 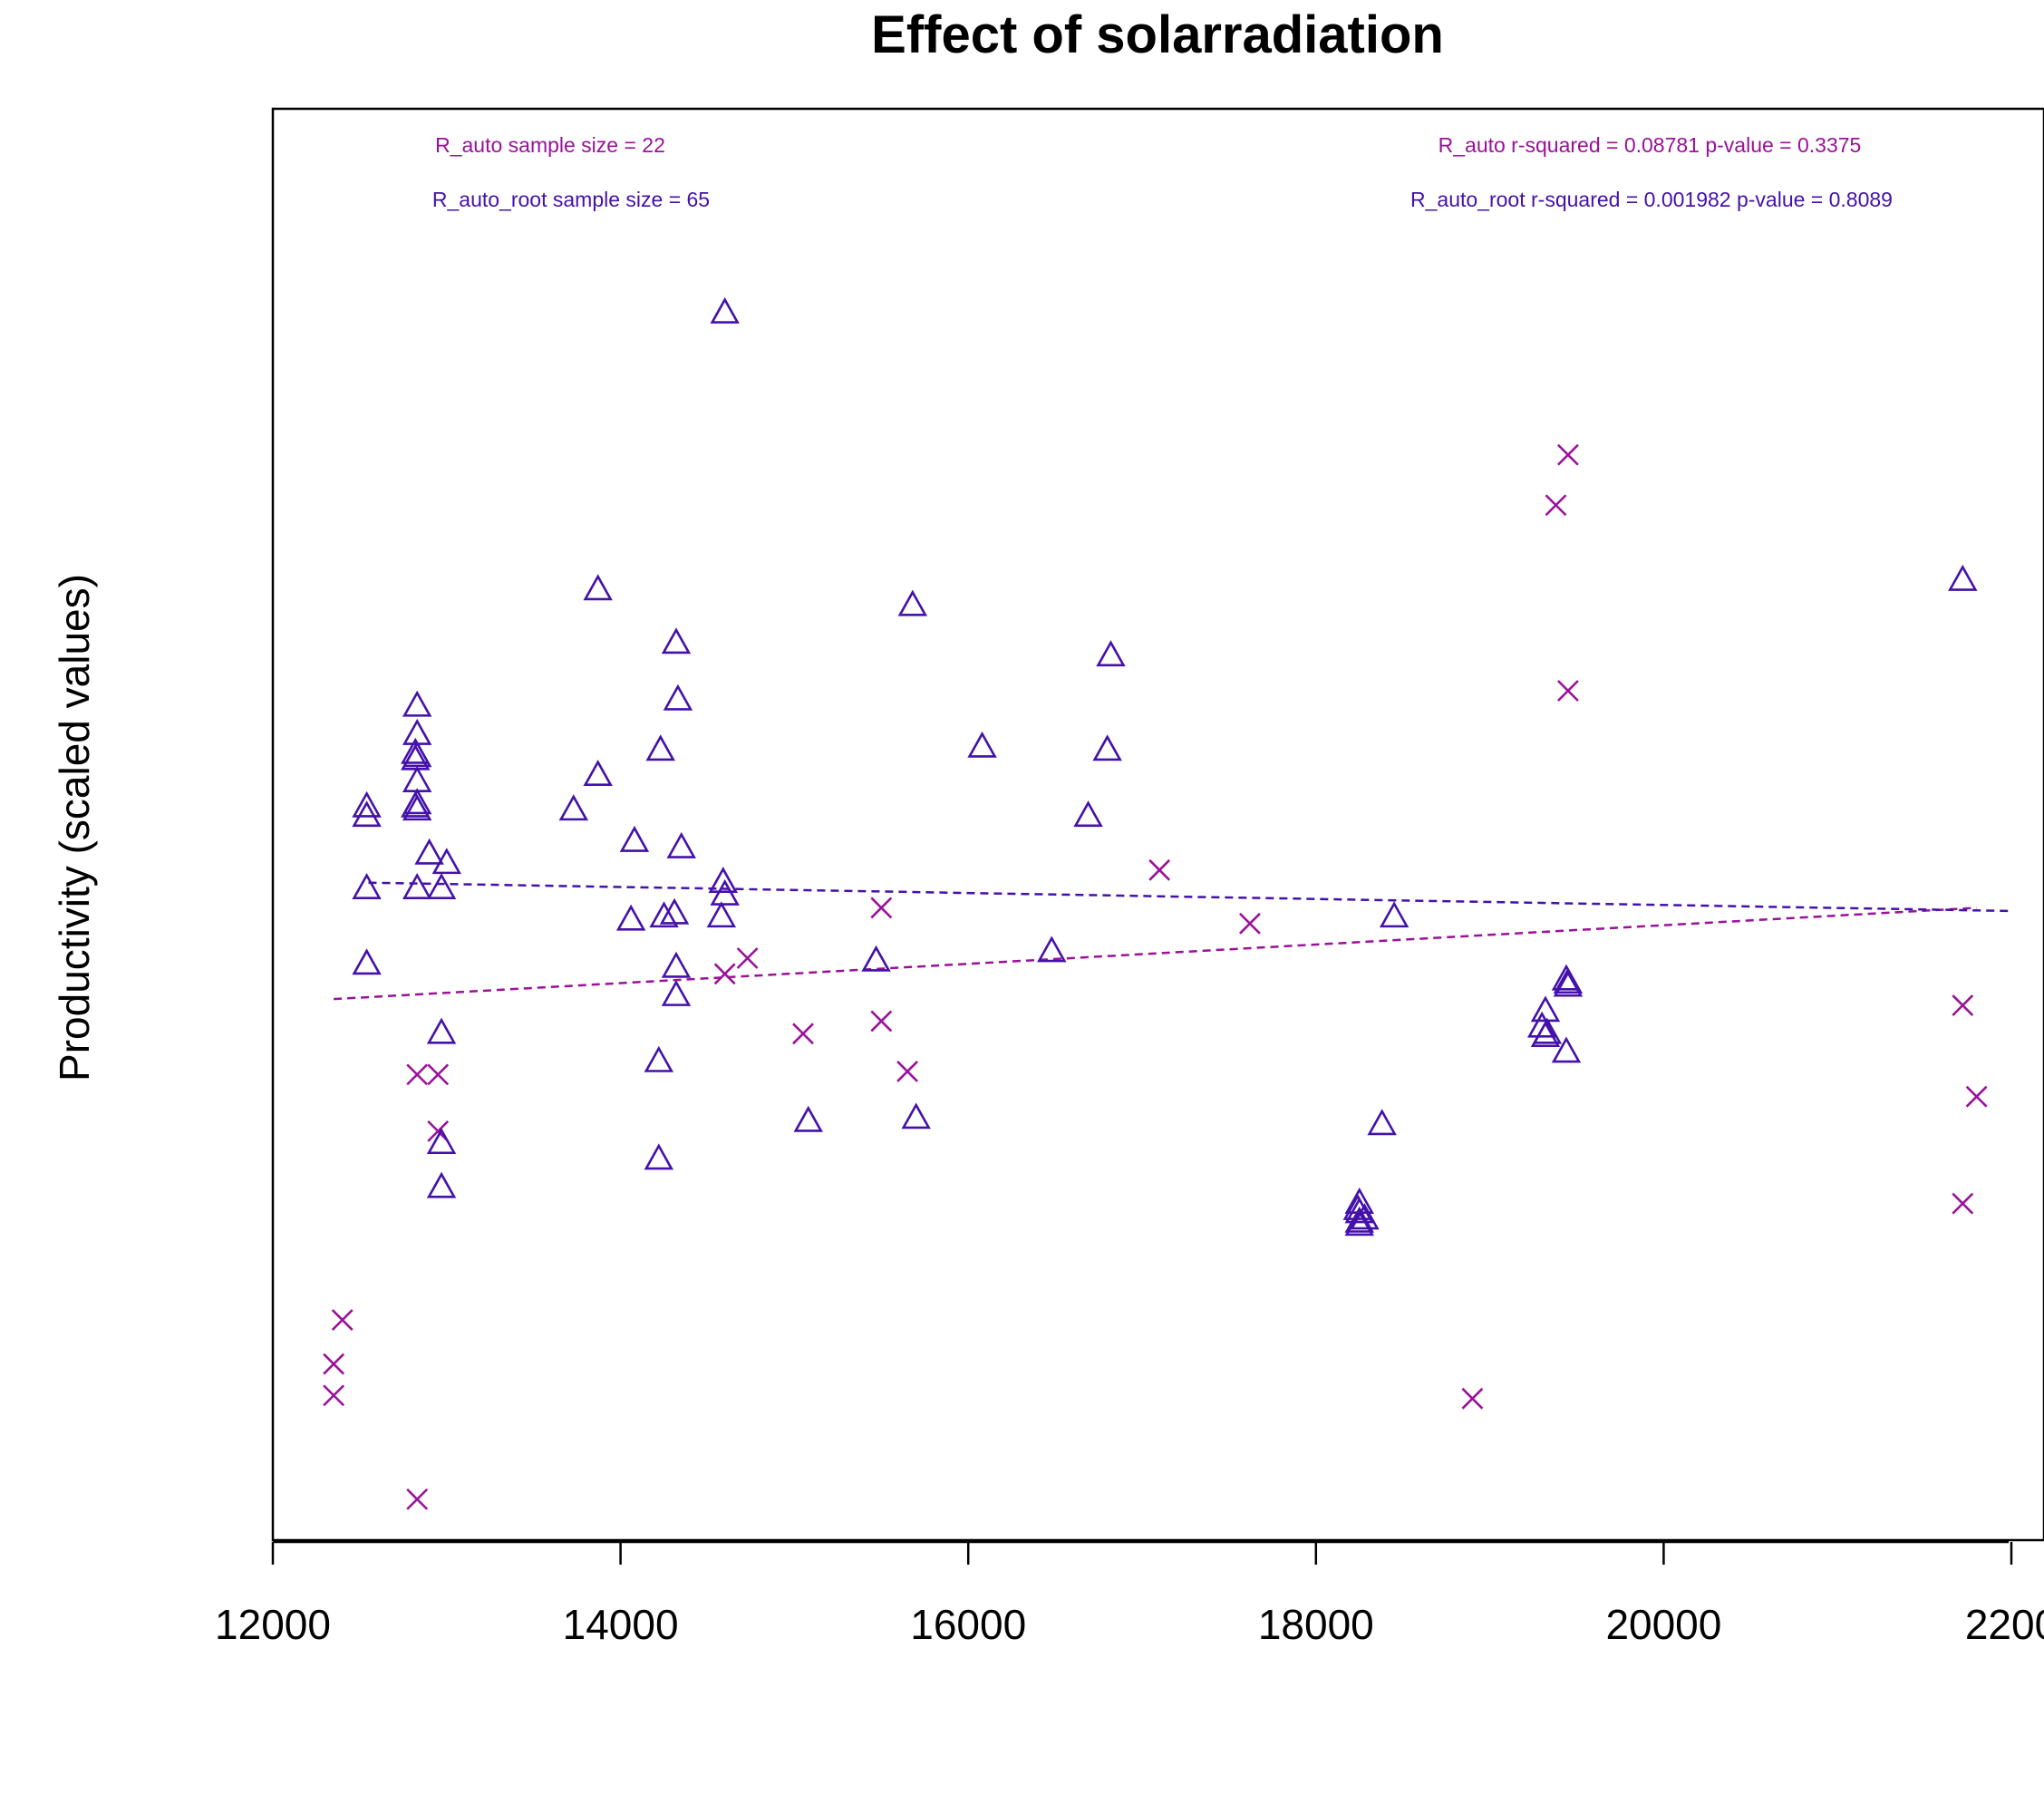 I want to click on y-axis-label: Productivity (scaled values), so click(x=74, y=827).